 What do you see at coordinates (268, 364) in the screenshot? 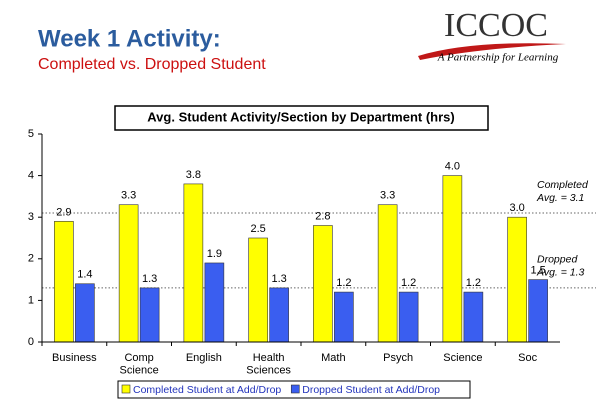
I see `x-tick-label: Health Sciences` at bounding box center [268, 364].